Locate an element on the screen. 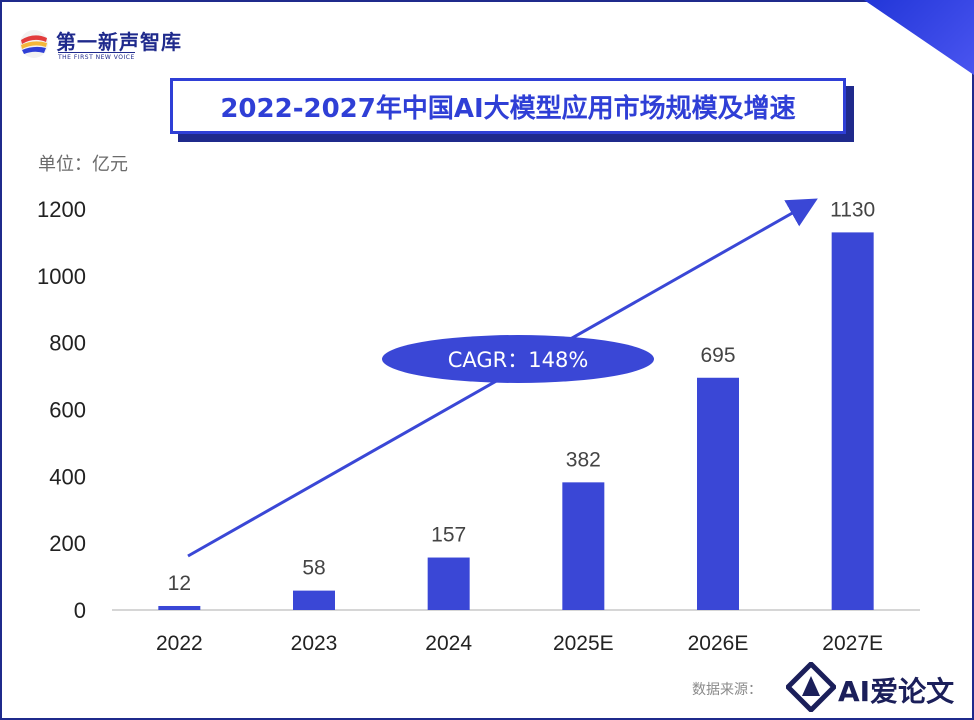 The image size is (974, 720). y-tick-label: 400 is located at coordinates (67, 476).